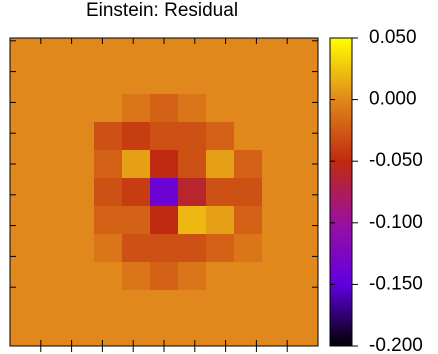 This screenshot has height=354, width=438. What do you see at coordinates (396, 344) in the screenshot?
I see `colorbar-tick-label: -0.200` at bounding box center [396, 344].